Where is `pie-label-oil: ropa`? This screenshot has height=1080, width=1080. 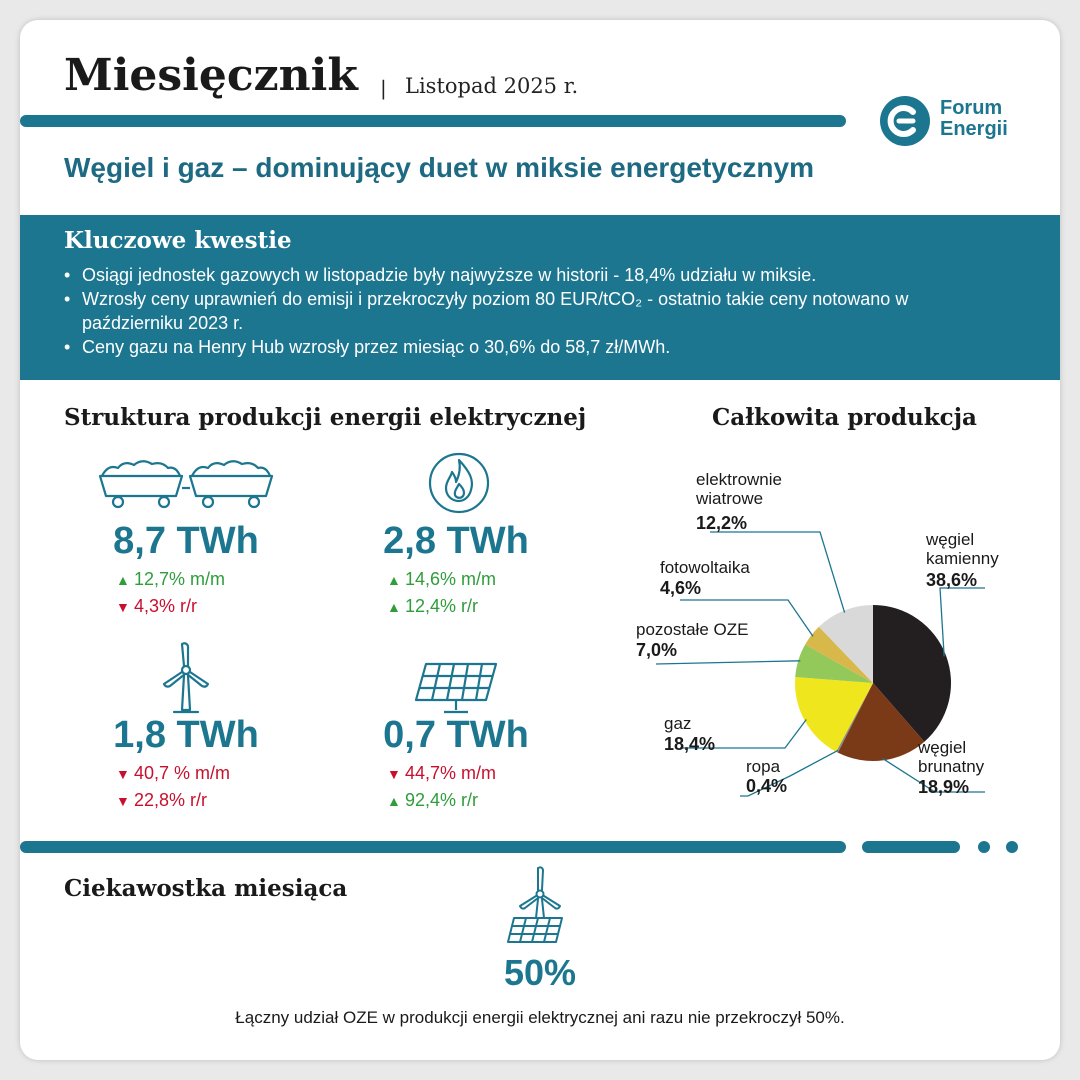 pie-label-oil: ropa is located at coordinates (763, 766).